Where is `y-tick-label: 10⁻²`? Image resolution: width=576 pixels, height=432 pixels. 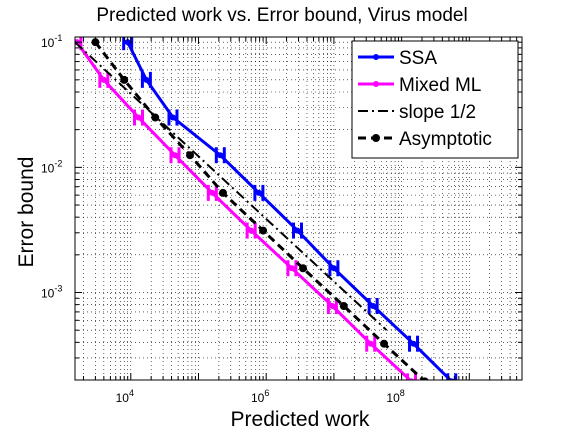 y-tick-label: 10⁻² is located at coordinates (51, 166).